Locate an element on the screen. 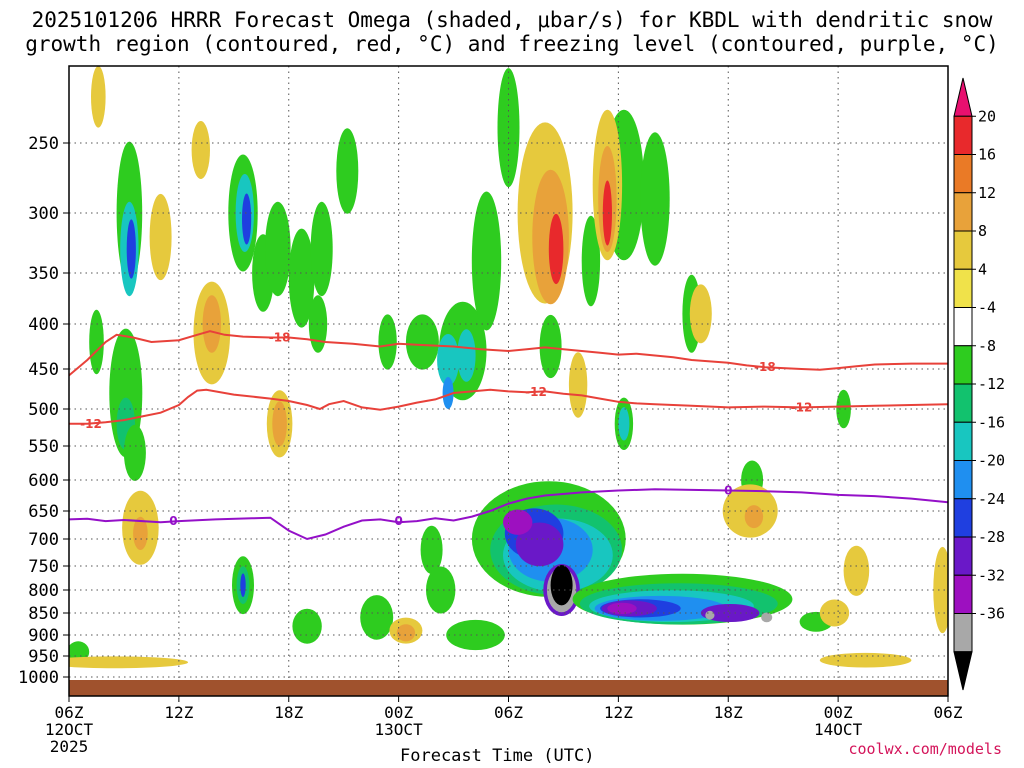 This screenshot has height=768, width=1024. x-tick-18: 00Z is located at coordinates (398, 712).